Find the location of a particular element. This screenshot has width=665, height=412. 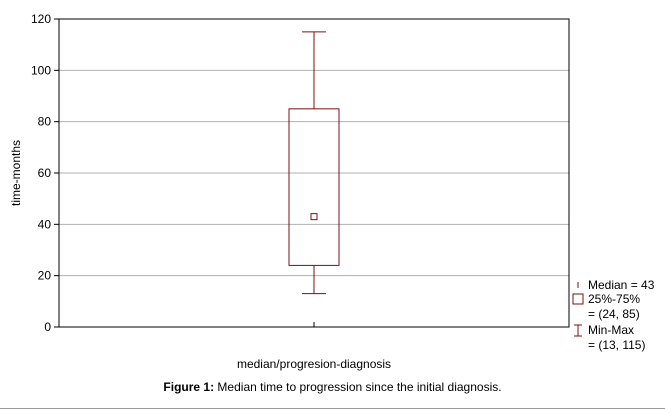

legend-label: Min-Max is located at coordinates (611, 330).